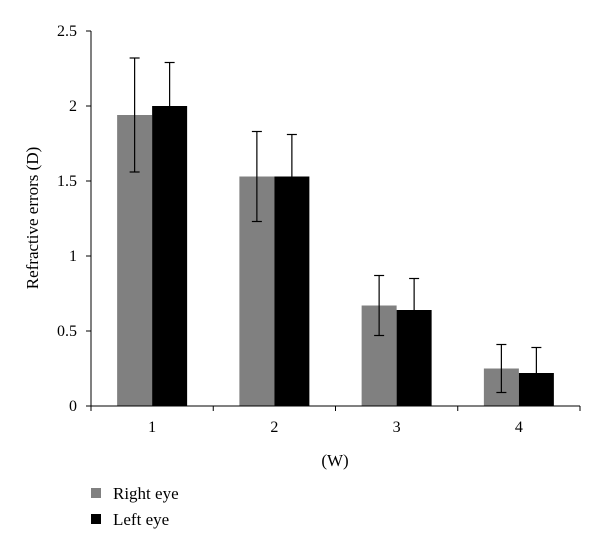  What do you see at coordinates (73, 406) in the screenshot?
I see `y-tick-label: 0` at bounding box center [73, 406].